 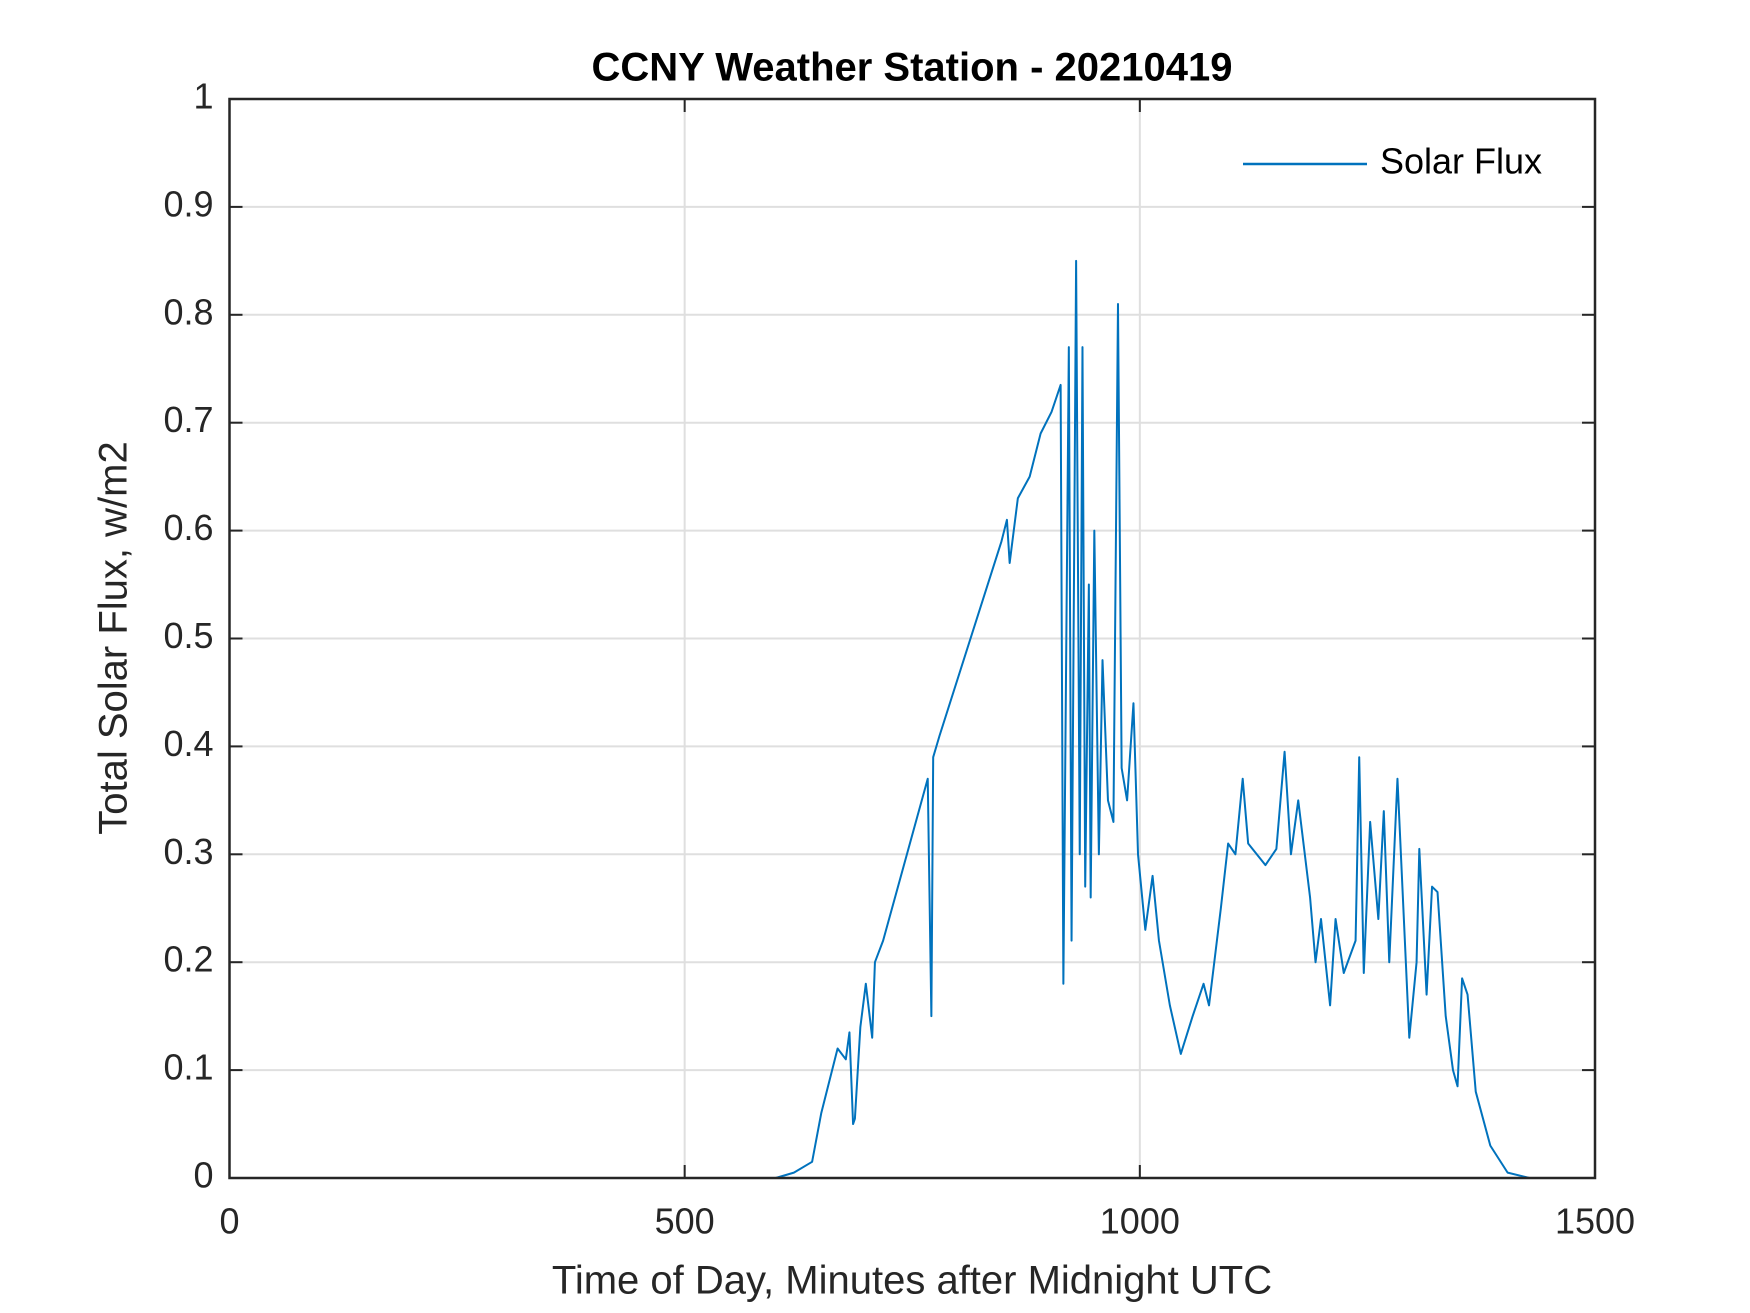 I want to click on chart-title: CCNY Weather Station - 20210419, so click(x=912, y=68).